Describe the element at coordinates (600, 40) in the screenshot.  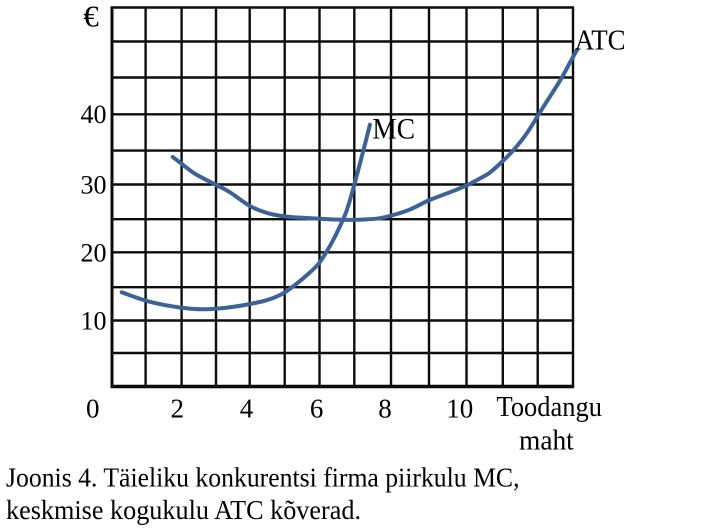
I see `svg-text: ATC` at that location.